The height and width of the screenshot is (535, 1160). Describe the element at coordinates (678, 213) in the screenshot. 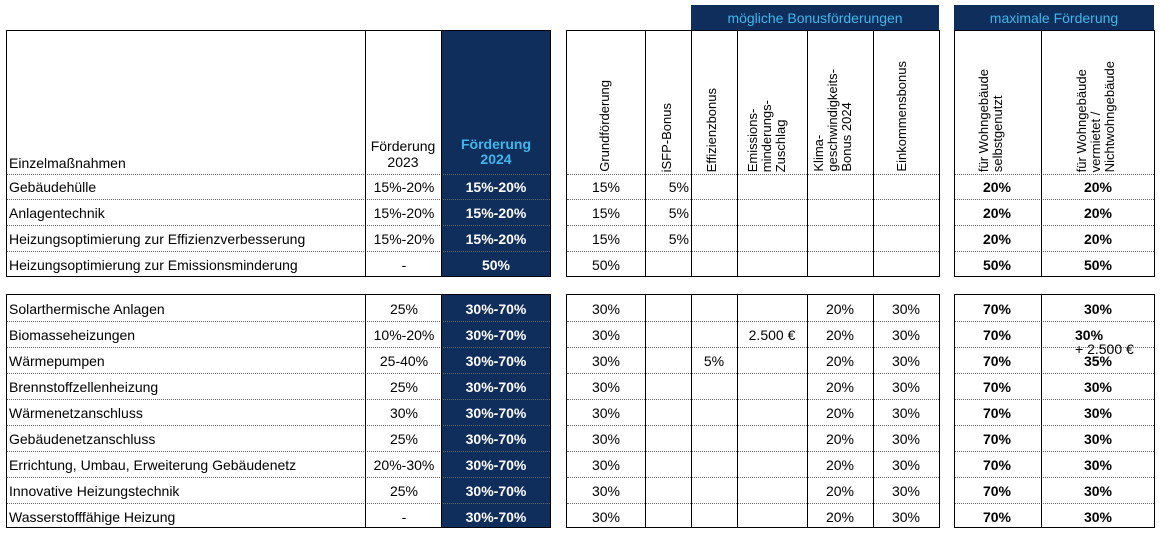

I see `isfp-value: 5%` at that location.